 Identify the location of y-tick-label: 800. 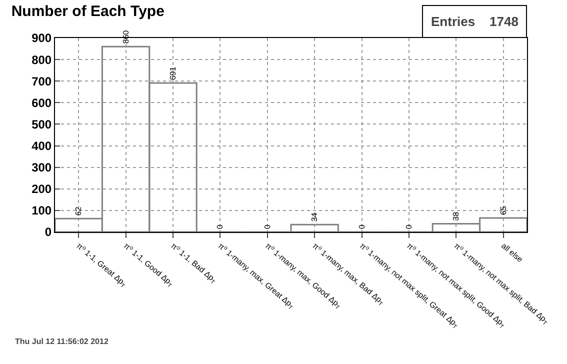
(42, 59).